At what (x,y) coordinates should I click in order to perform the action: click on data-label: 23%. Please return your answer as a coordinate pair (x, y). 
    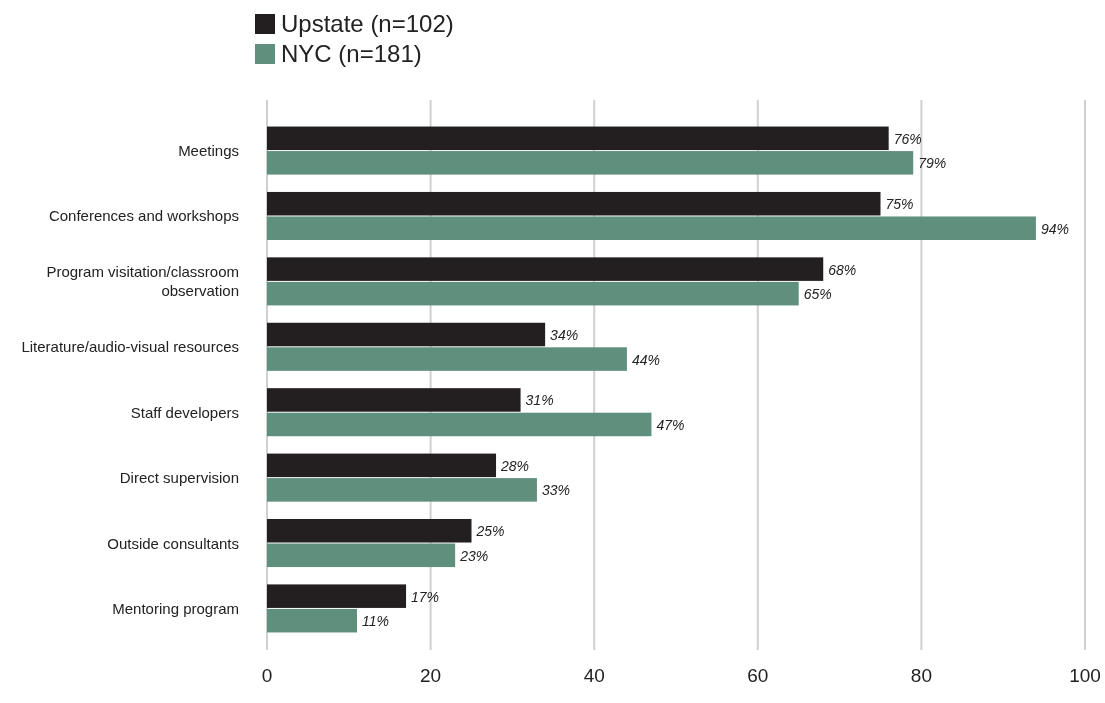
    Looking at the image, I should click on (474, 555).